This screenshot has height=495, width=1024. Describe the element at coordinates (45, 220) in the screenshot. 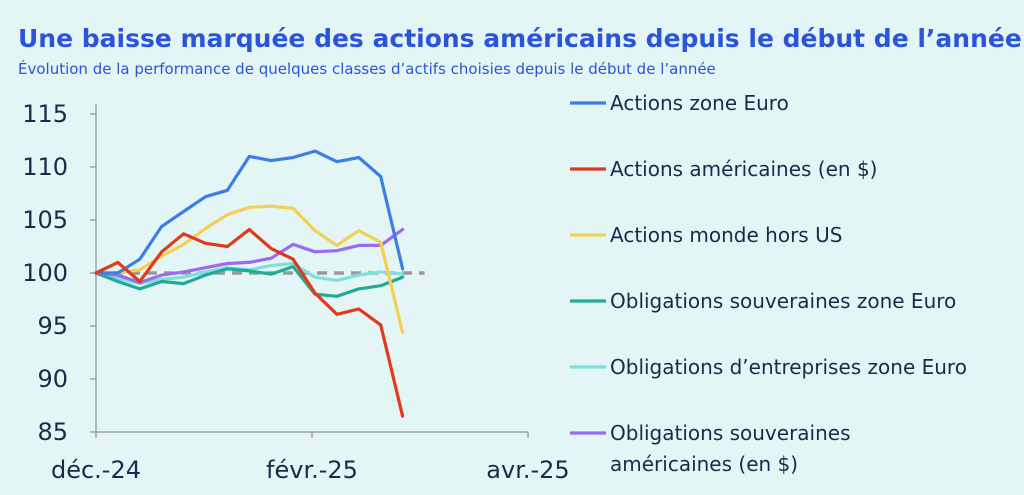

I see `y-tick-label: 105` at that location.